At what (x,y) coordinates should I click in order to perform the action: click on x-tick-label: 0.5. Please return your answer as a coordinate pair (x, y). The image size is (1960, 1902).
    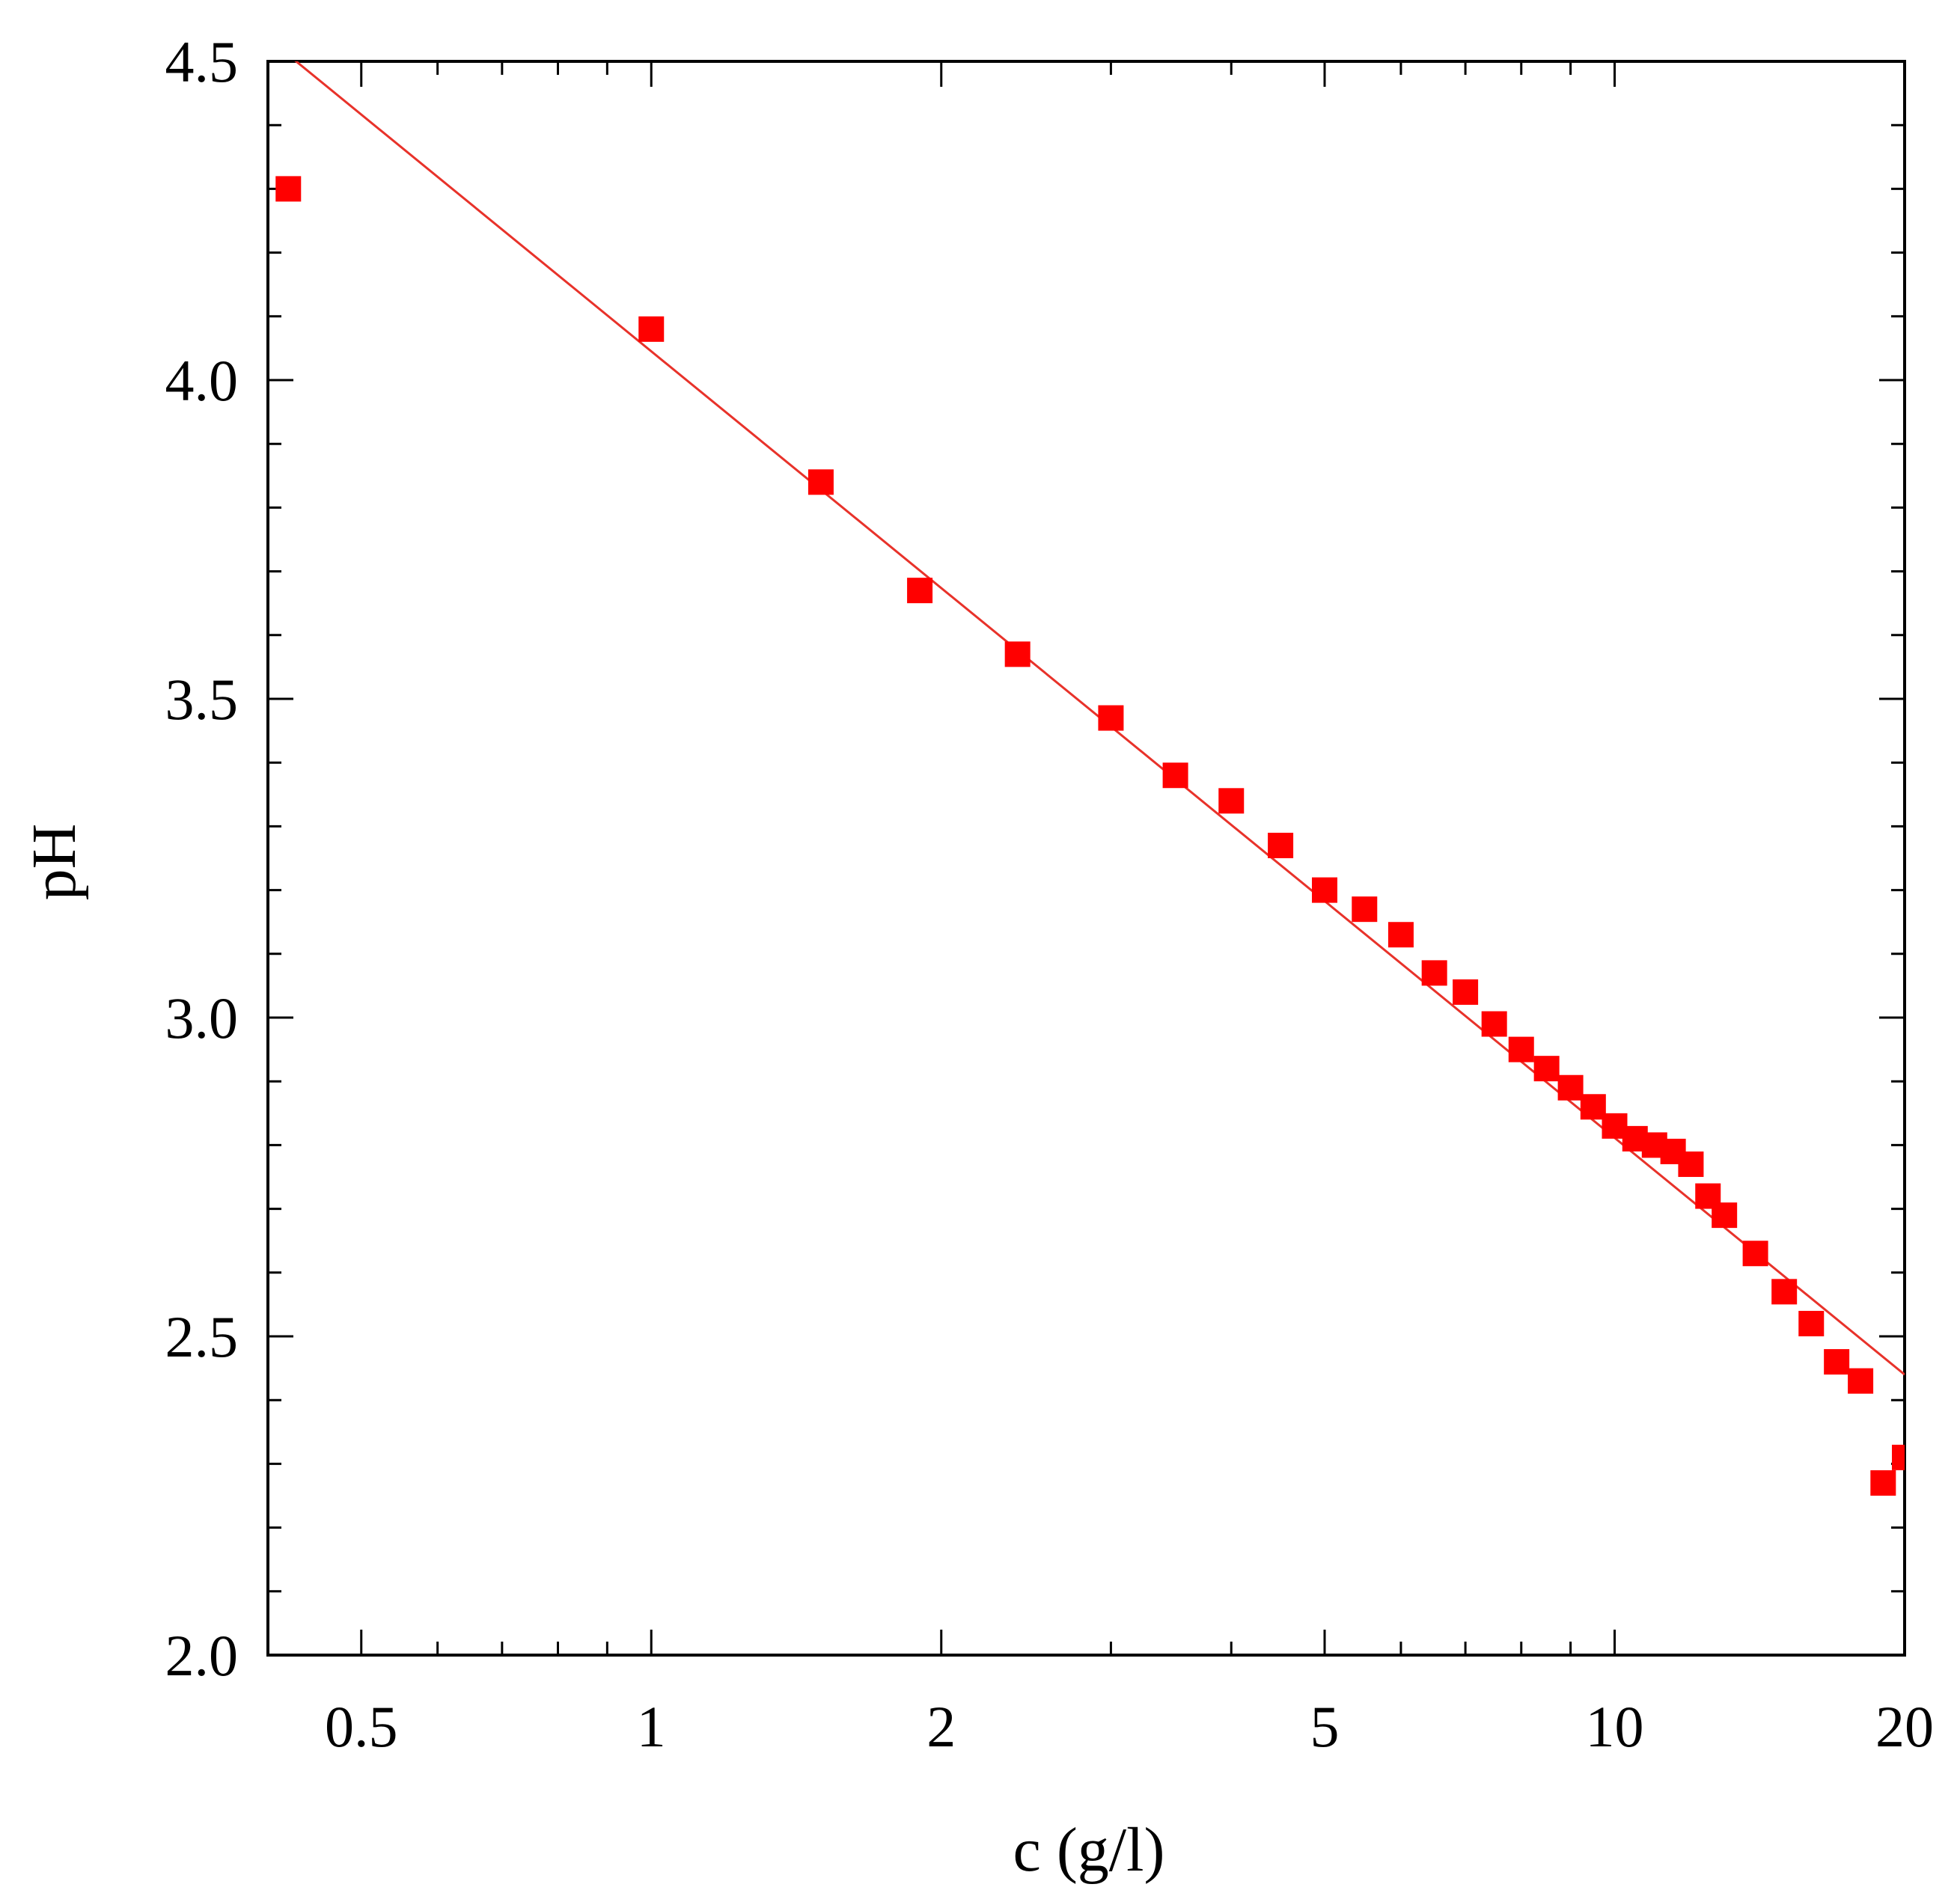
    Looking at the image, I should click on (361, 1726).